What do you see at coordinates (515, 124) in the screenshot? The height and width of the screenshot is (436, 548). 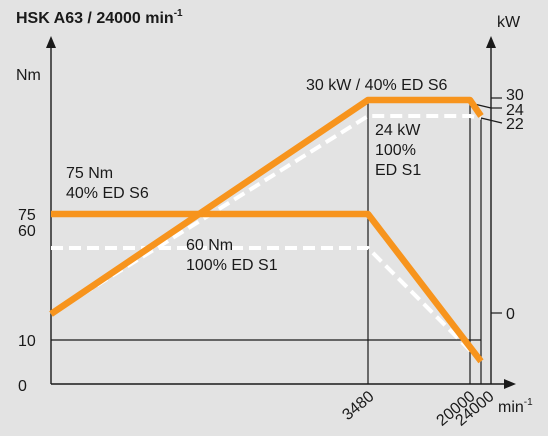 I see `y-right-tick-22: 22` at bounding box center [515, 124].